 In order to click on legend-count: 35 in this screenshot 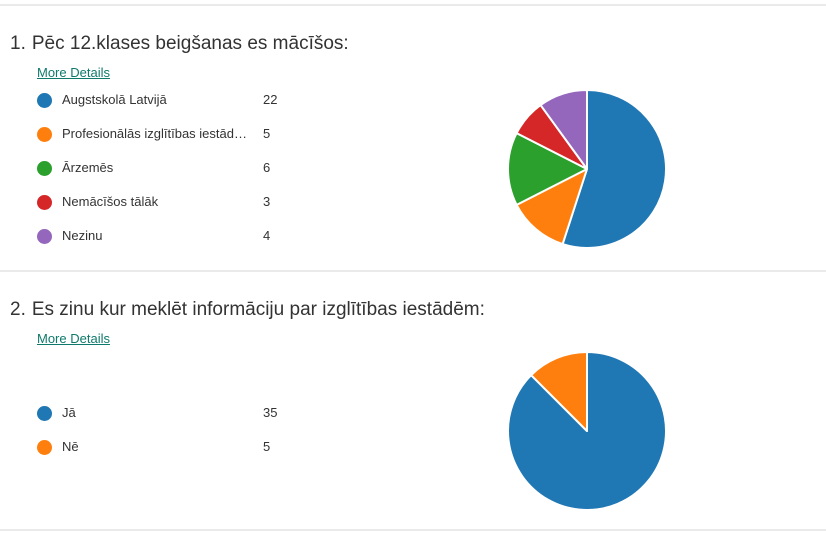, I will do `click(270, 412)`.